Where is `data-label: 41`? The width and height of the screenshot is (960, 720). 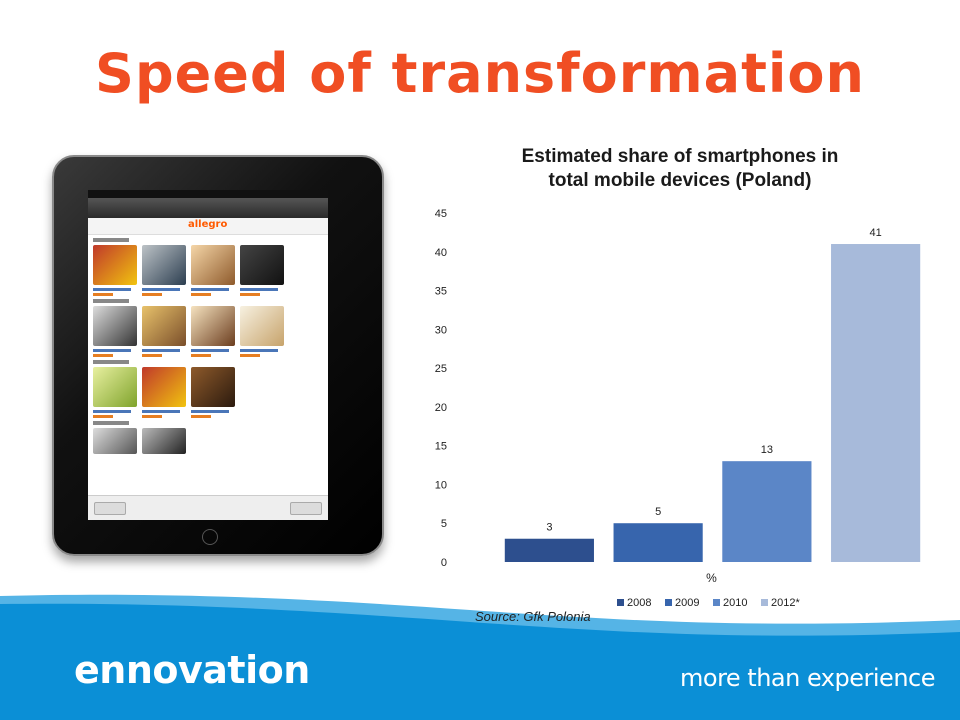
data-label: 41 is located at coordinates (876, 233).